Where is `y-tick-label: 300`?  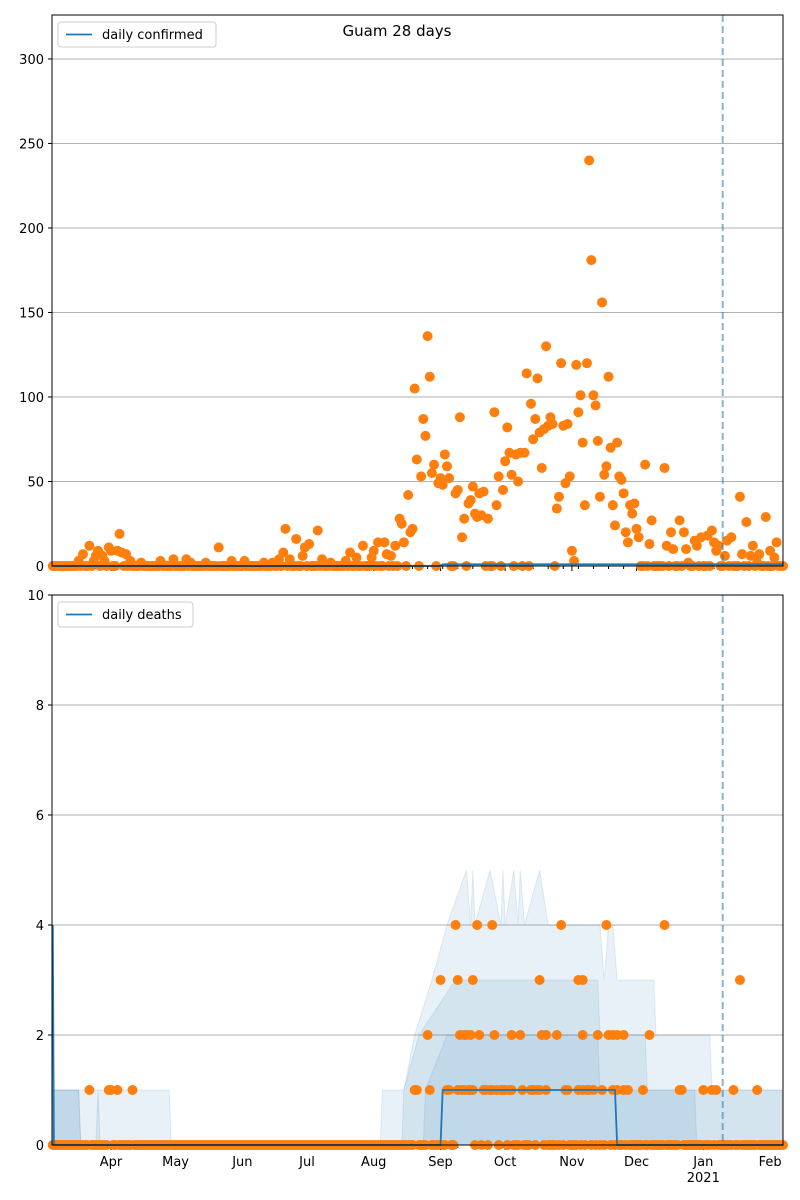
y-tick-label: 300 is located at coordinates (31, 60).